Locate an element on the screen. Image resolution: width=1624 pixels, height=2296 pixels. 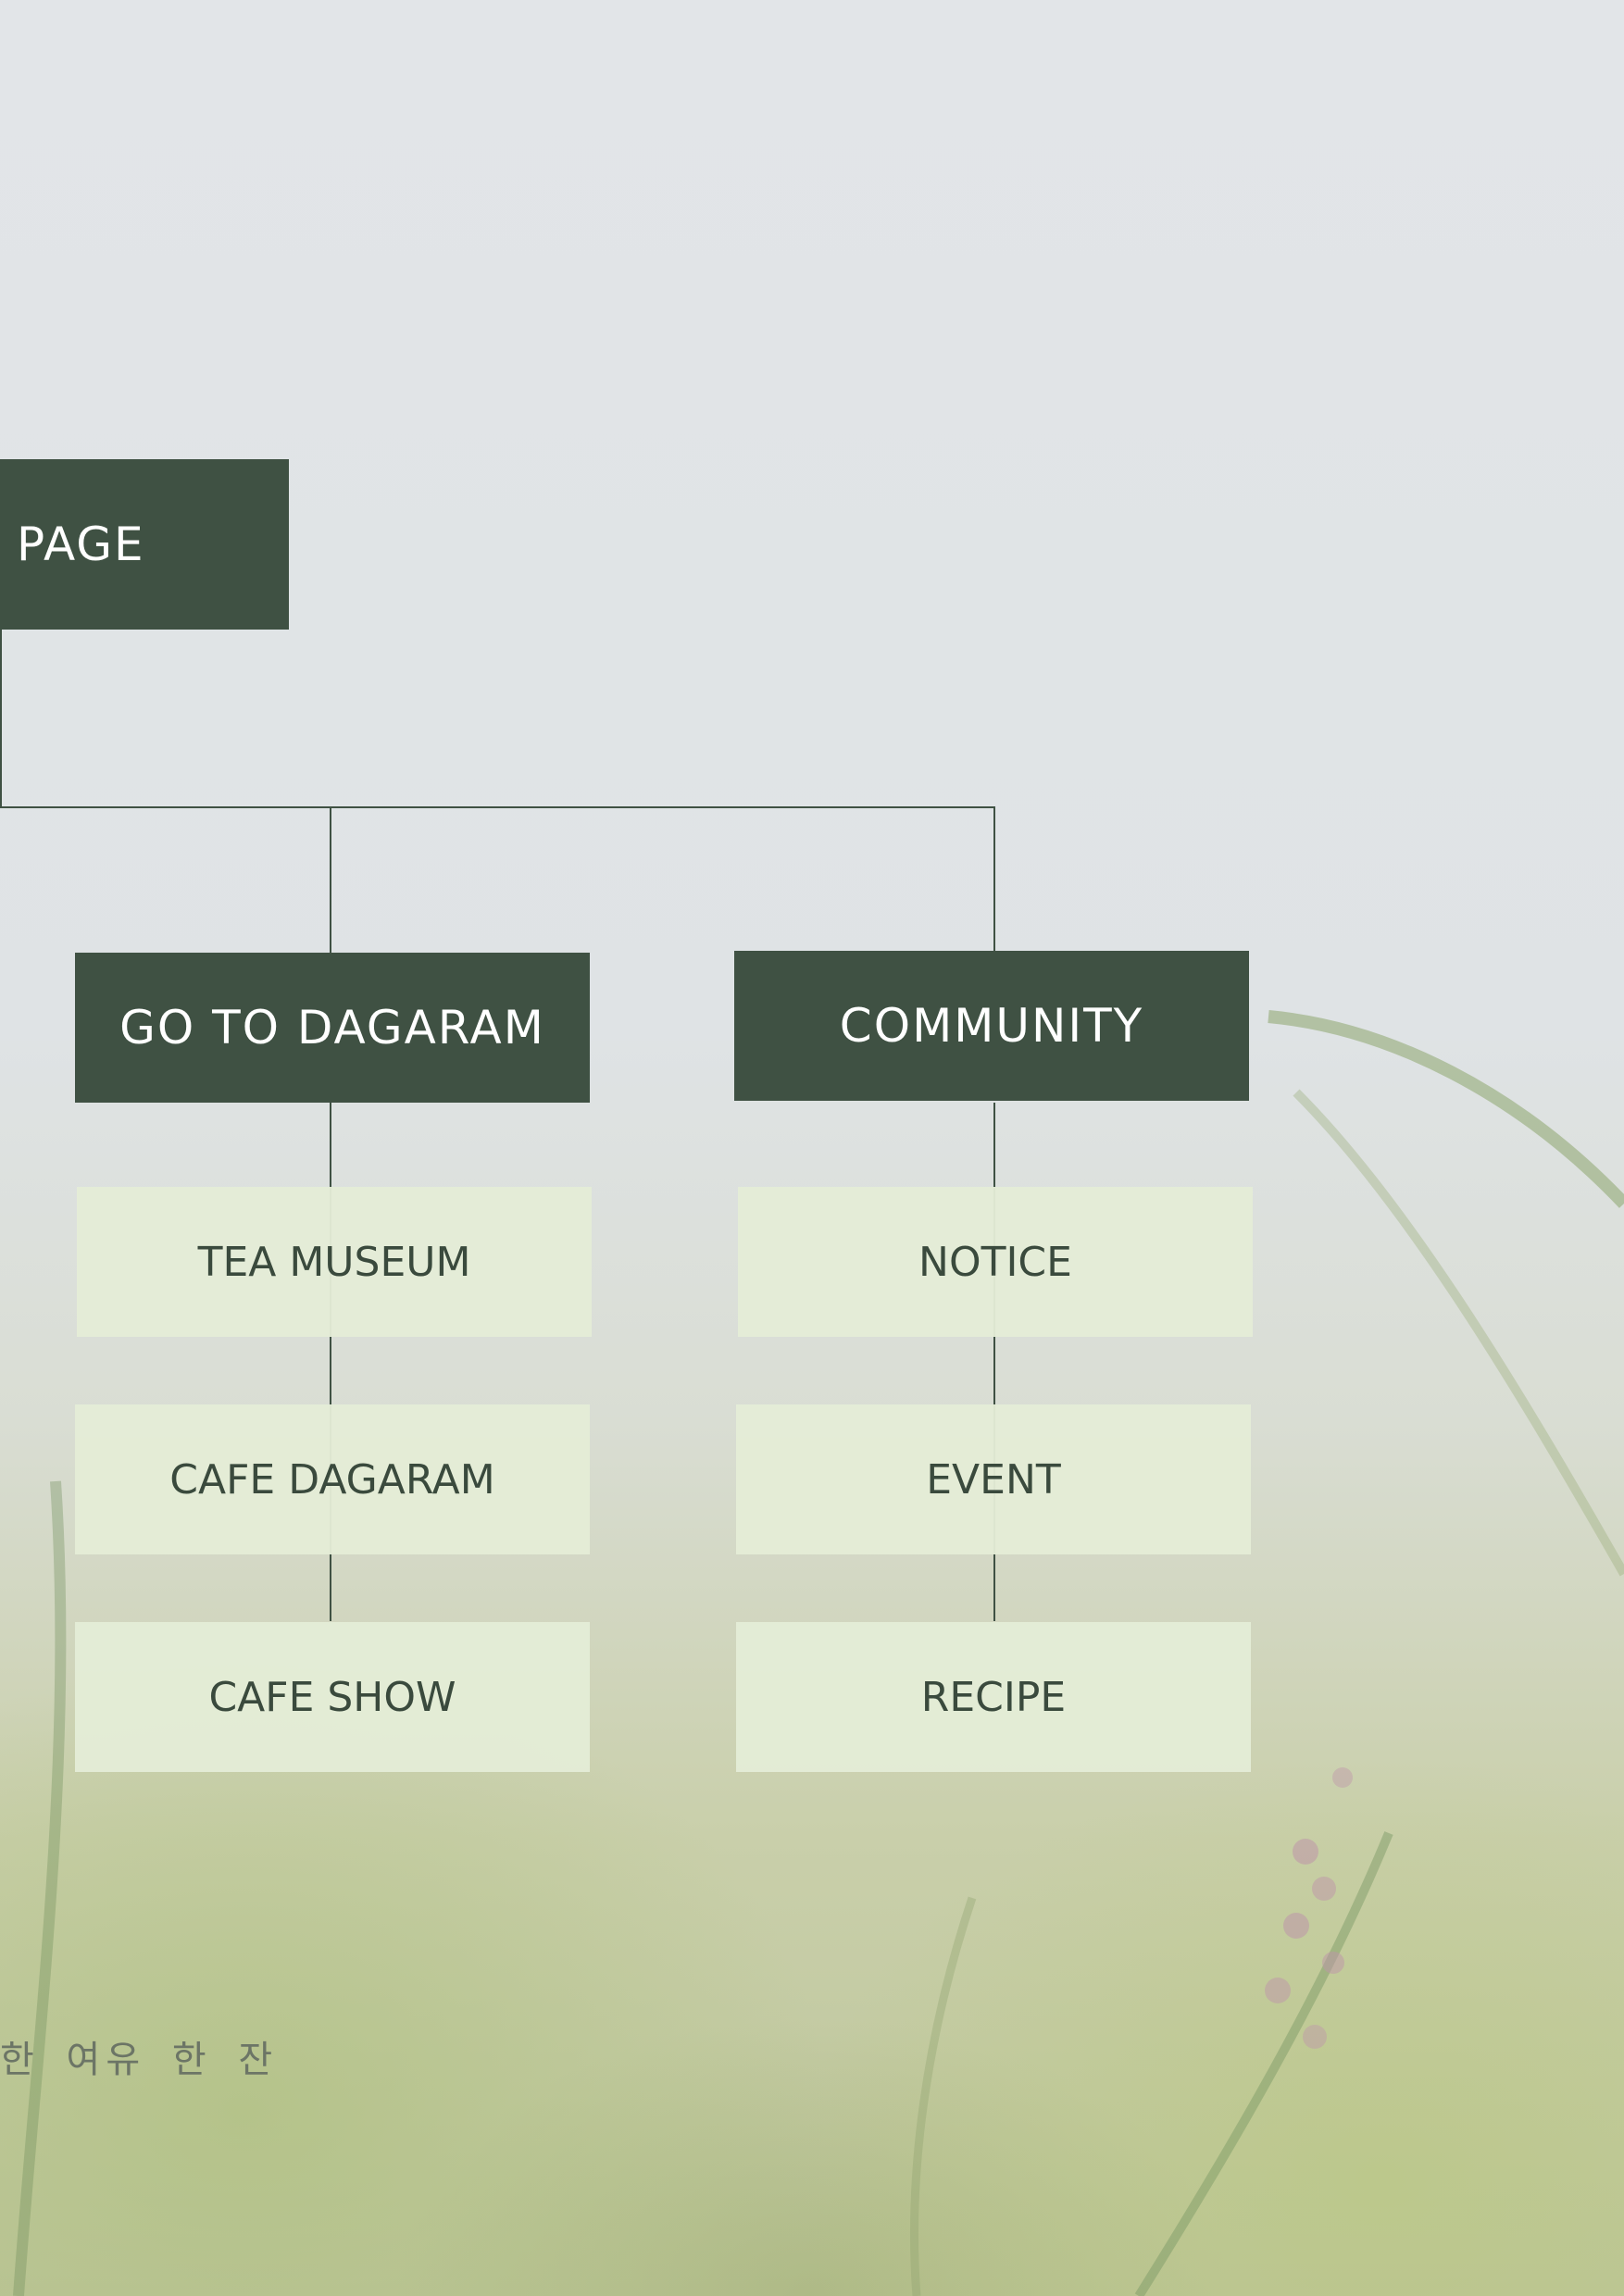
connector-branch-1-children is located at coordinates (330, 1362).